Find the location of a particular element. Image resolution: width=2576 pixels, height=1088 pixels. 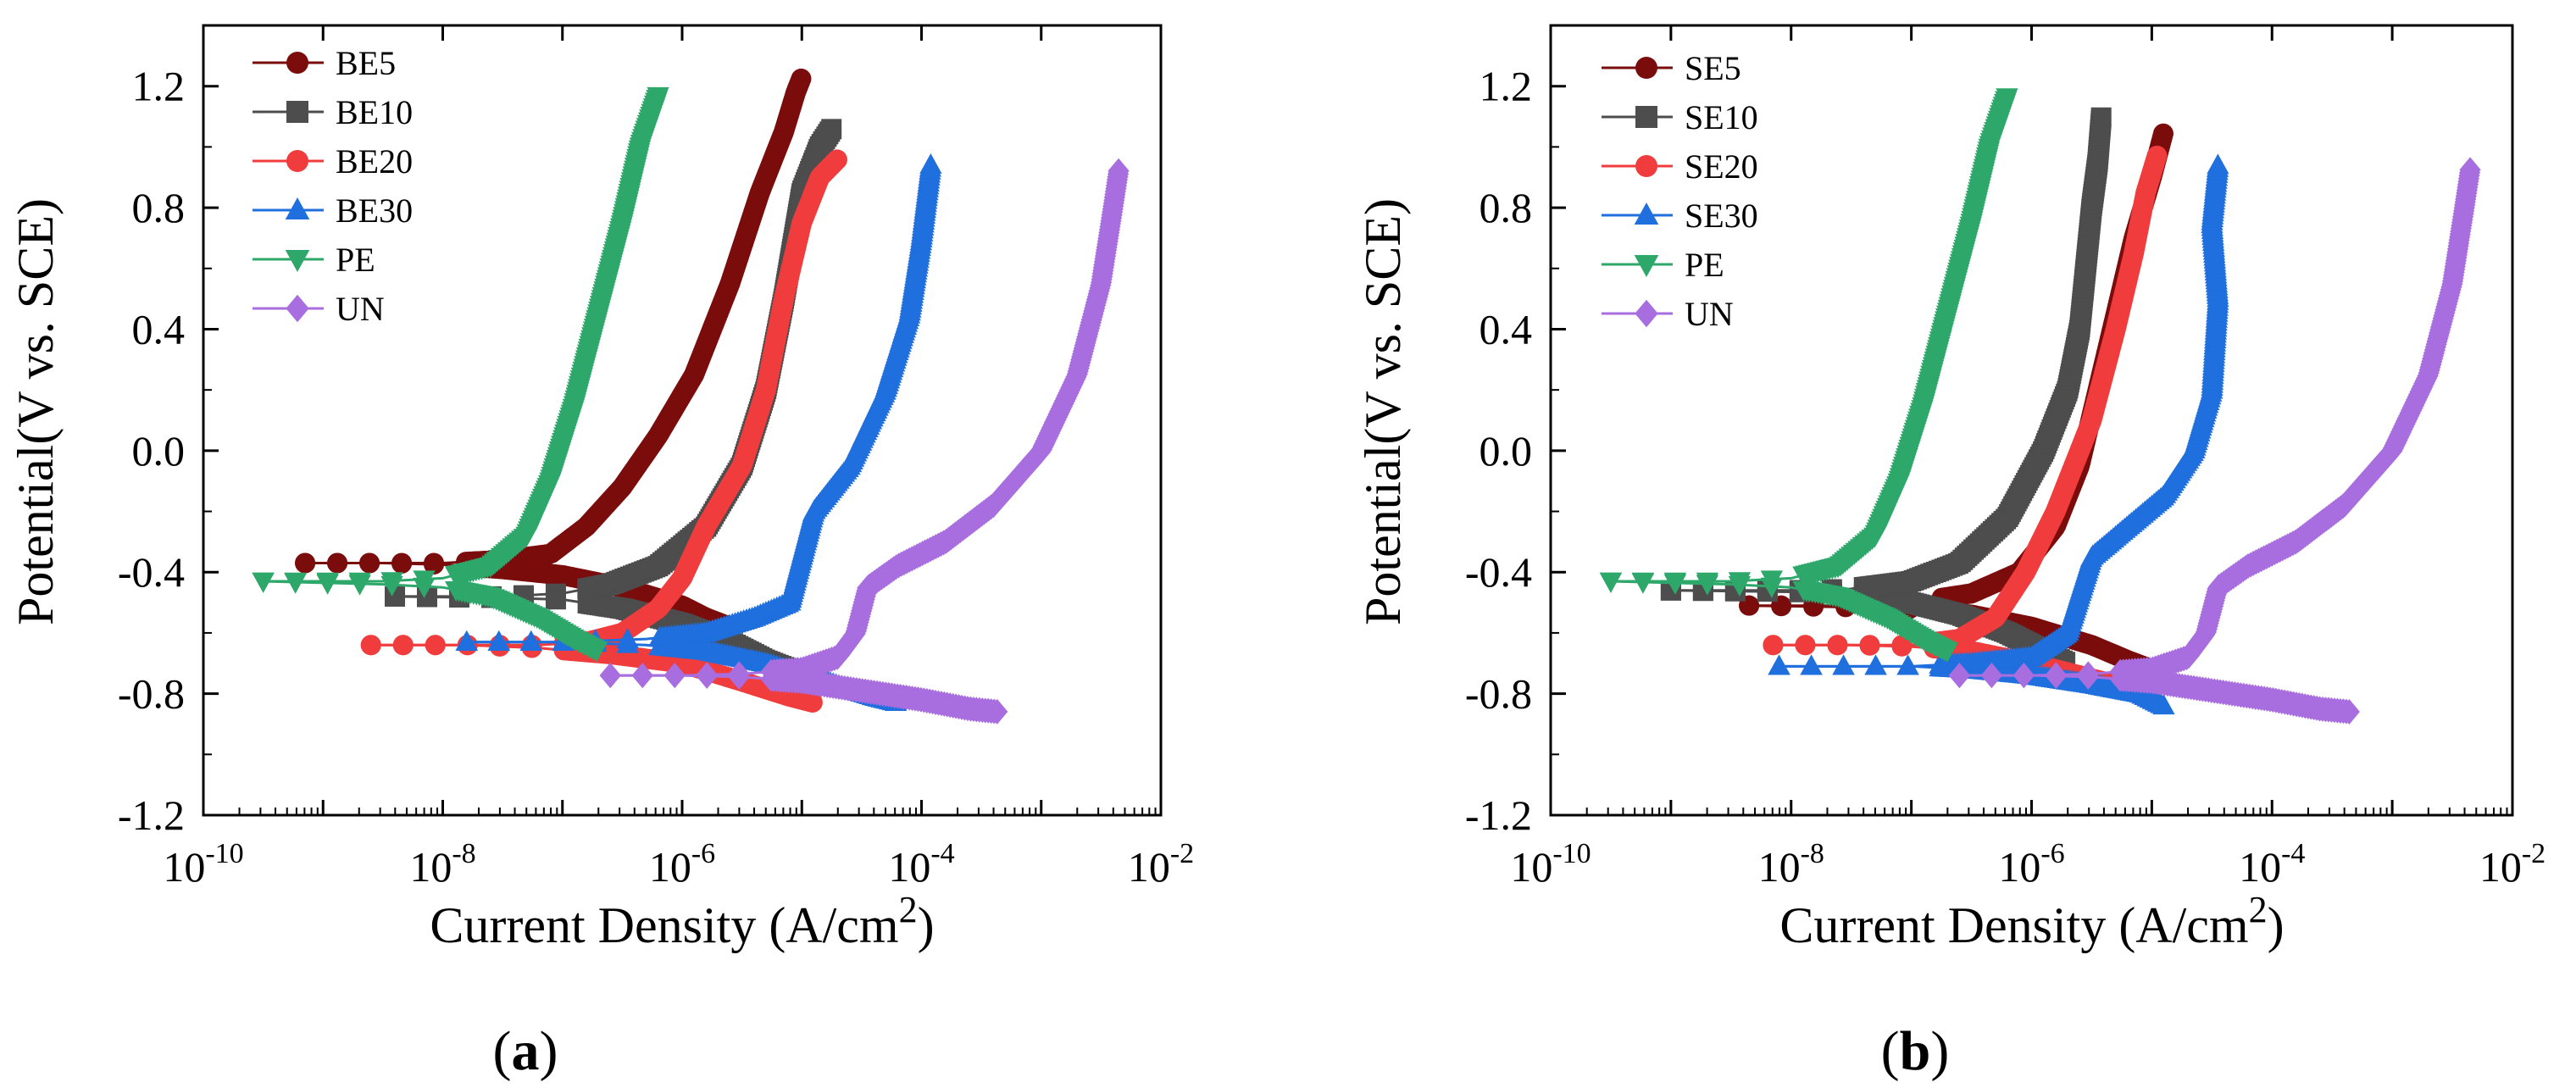

x-tick-label: 10⁻⁶ is located at coordinates (2031, 864).